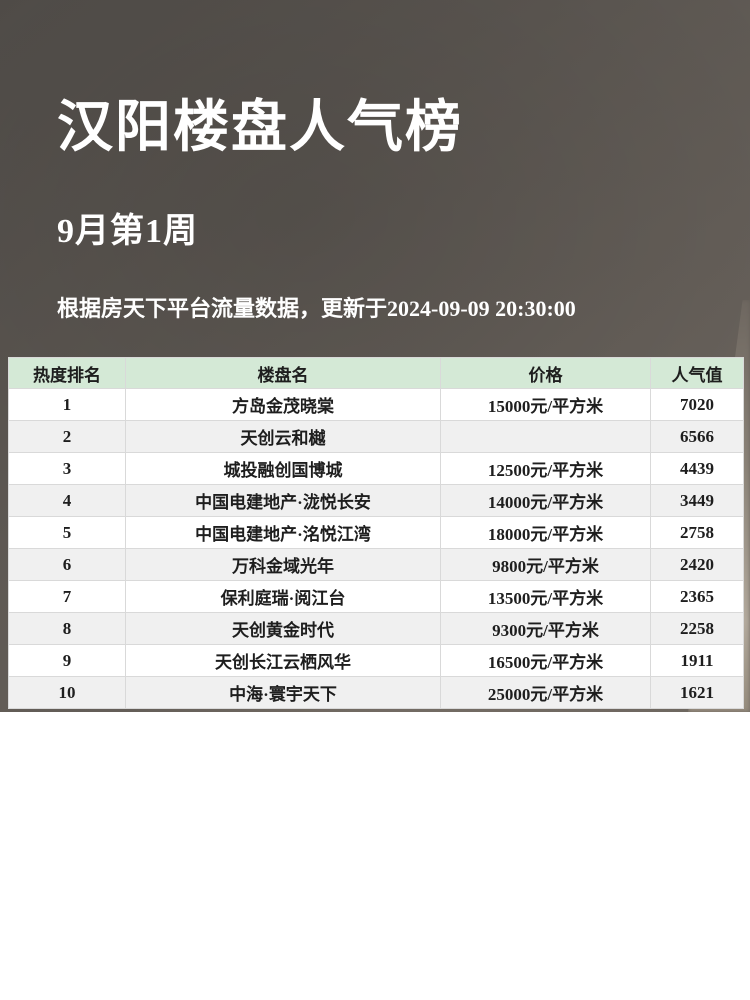  I want to click on price-cell, so click(545, 436).